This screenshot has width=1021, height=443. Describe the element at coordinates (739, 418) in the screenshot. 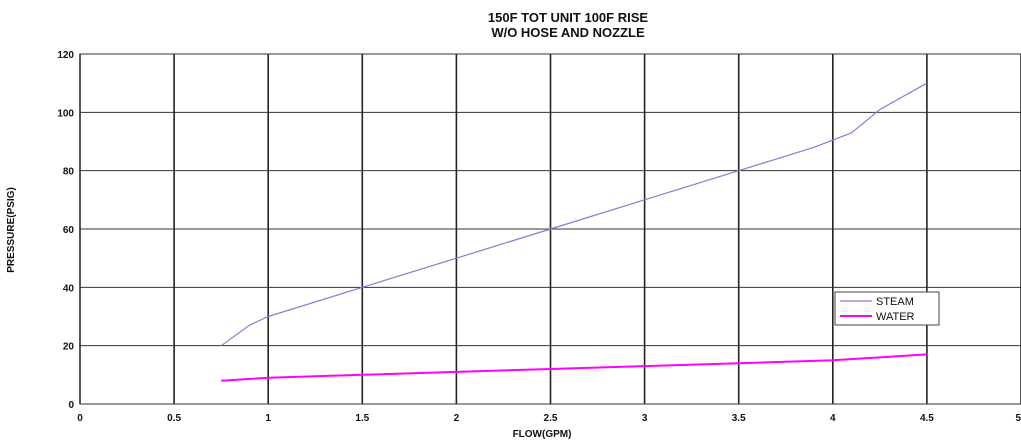

I see `x-tick-label: 3.5` at that location.